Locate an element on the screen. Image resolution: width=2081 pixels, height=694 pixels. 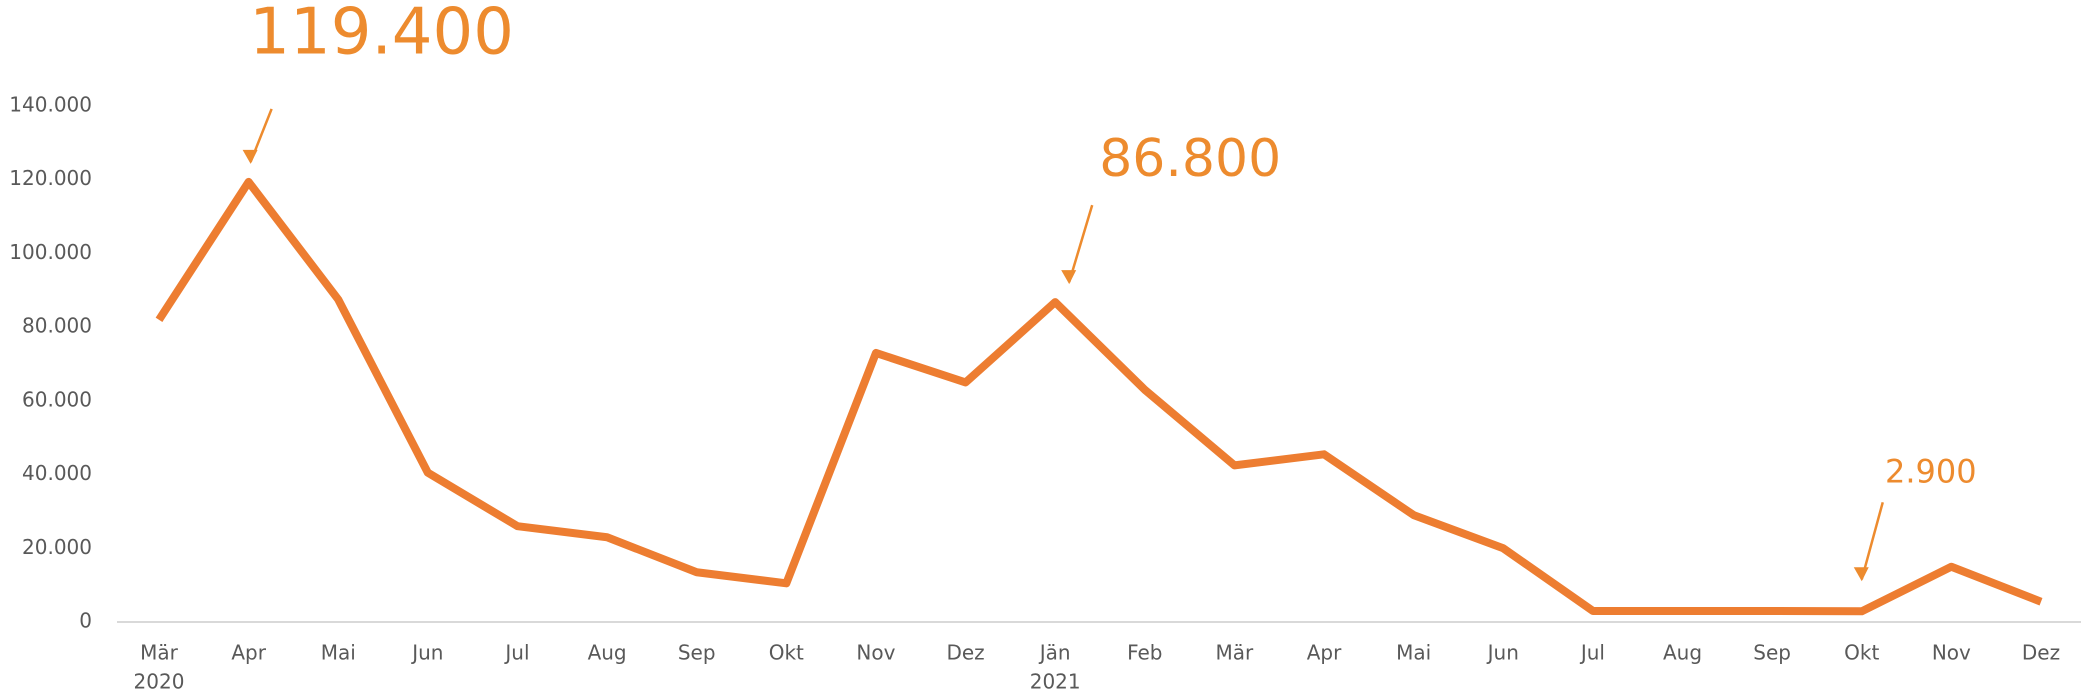
y-tick-label: 40.000 is located at coordinates (57, 473).